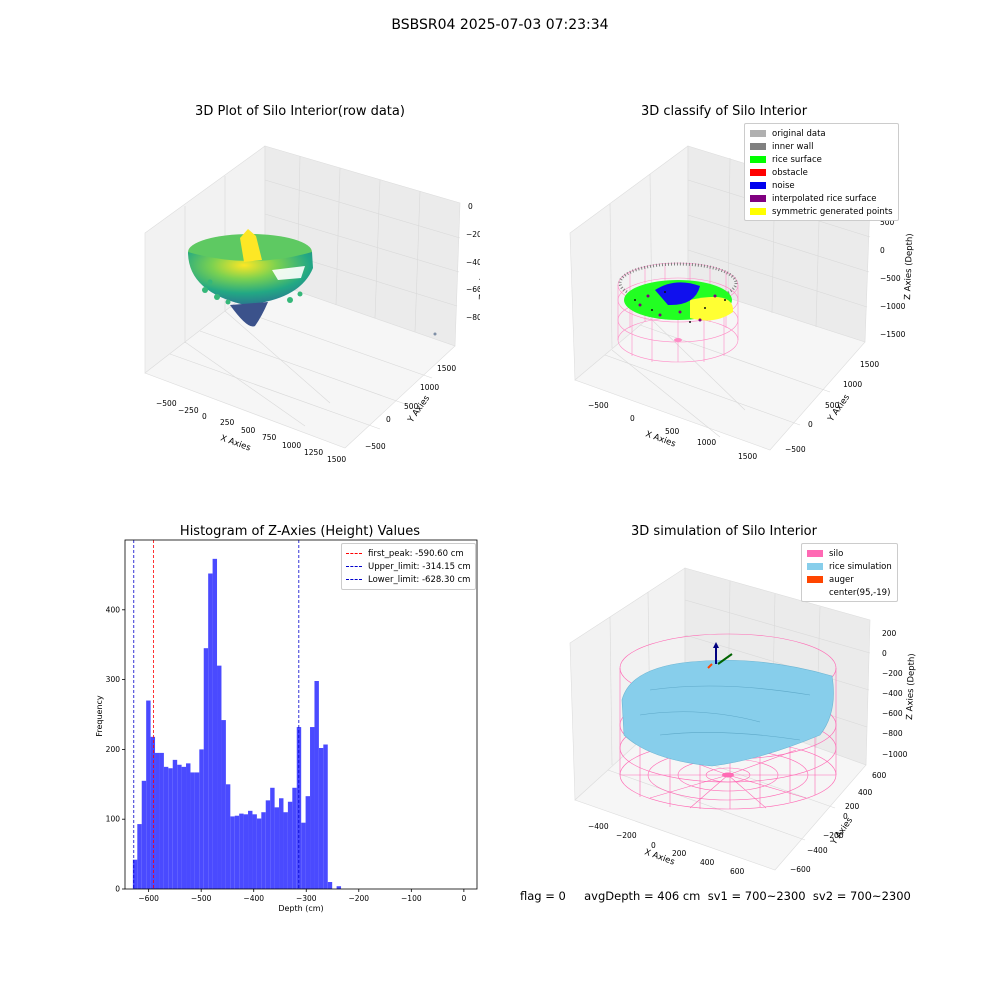 Image resolution: width=1000 pixels, height=1000 pixels. I want to click on svg-text: −1000, so click(893, 306).